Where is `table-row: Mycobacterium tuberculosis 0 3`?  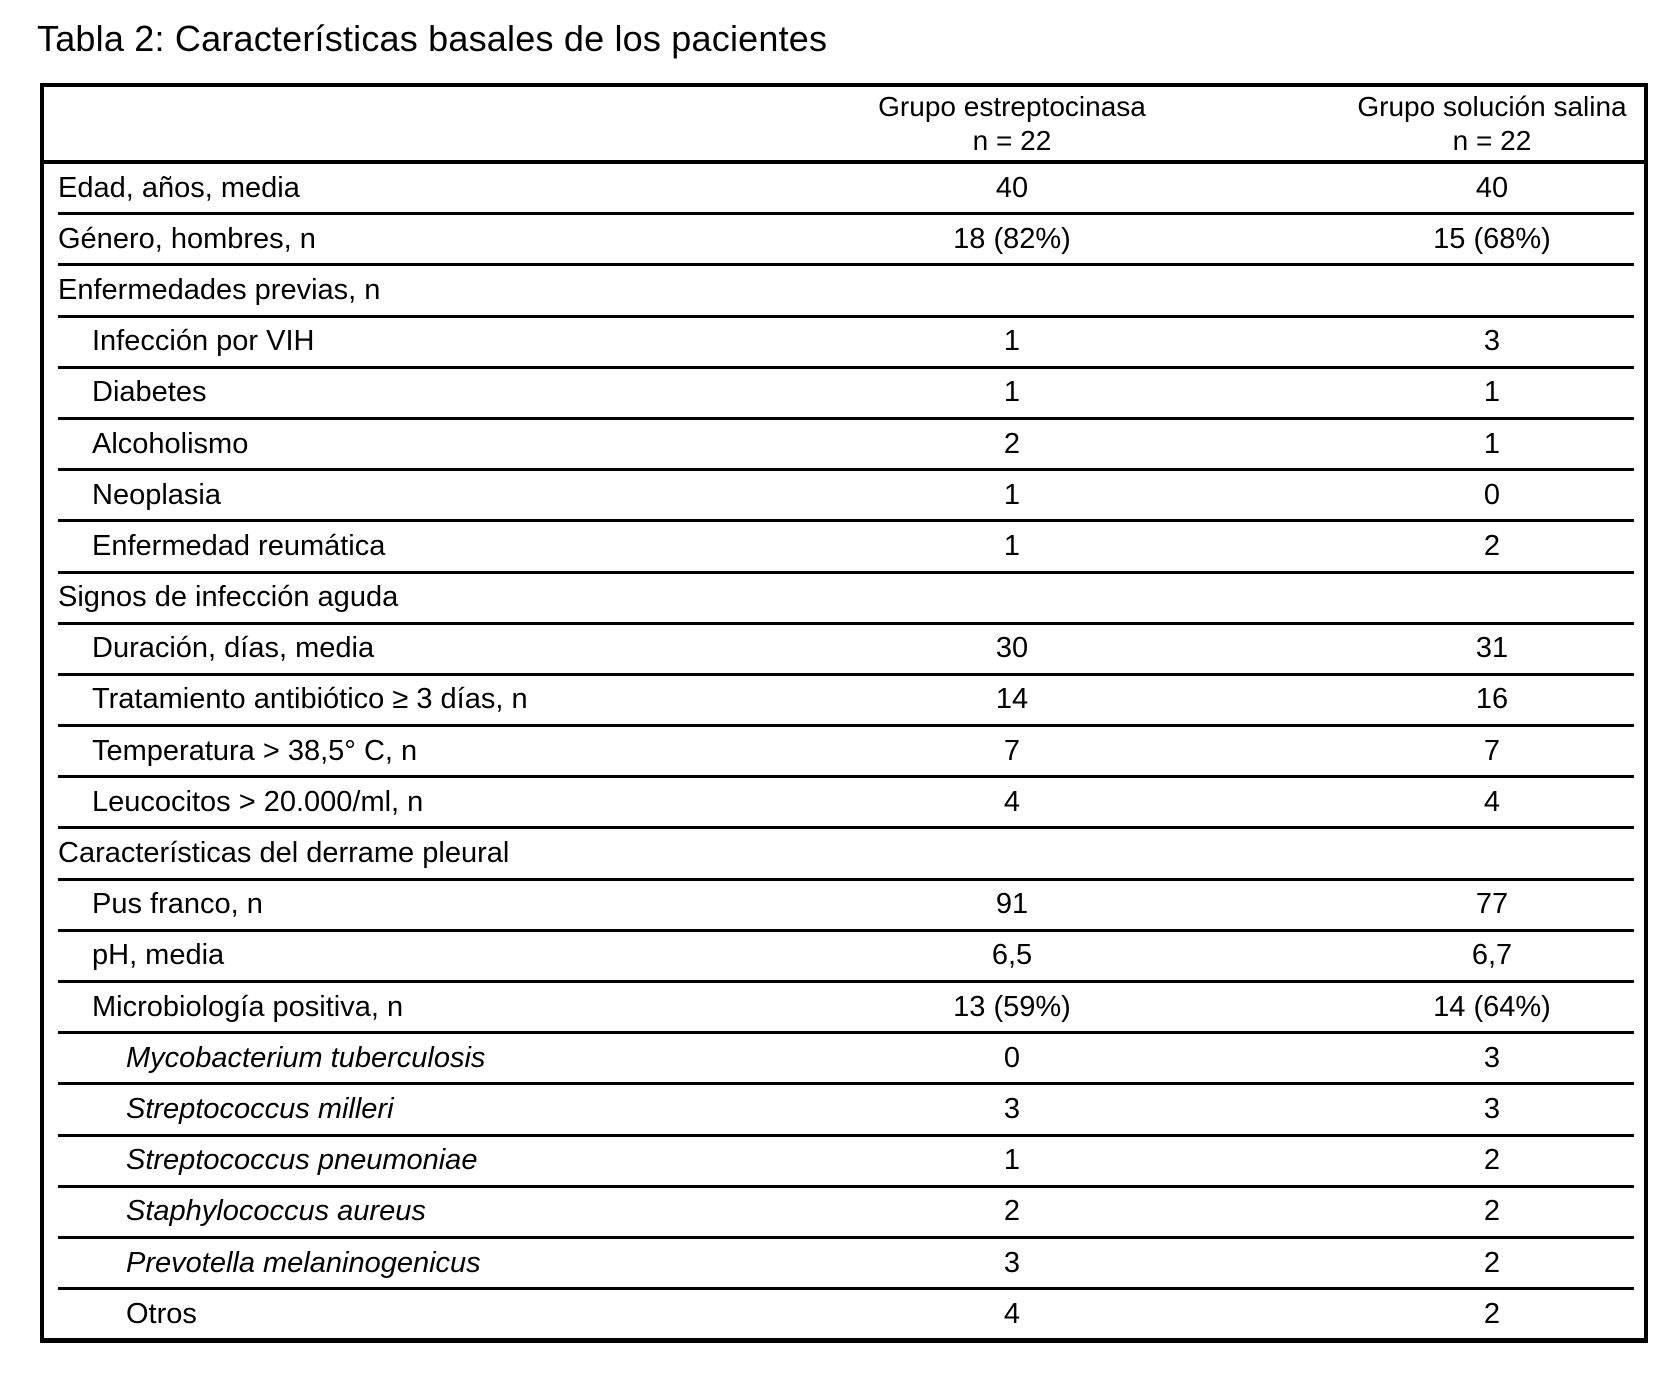 table-row: Mycobacterium tuberculosis 0 3 is located at coordinates (844, 1058).